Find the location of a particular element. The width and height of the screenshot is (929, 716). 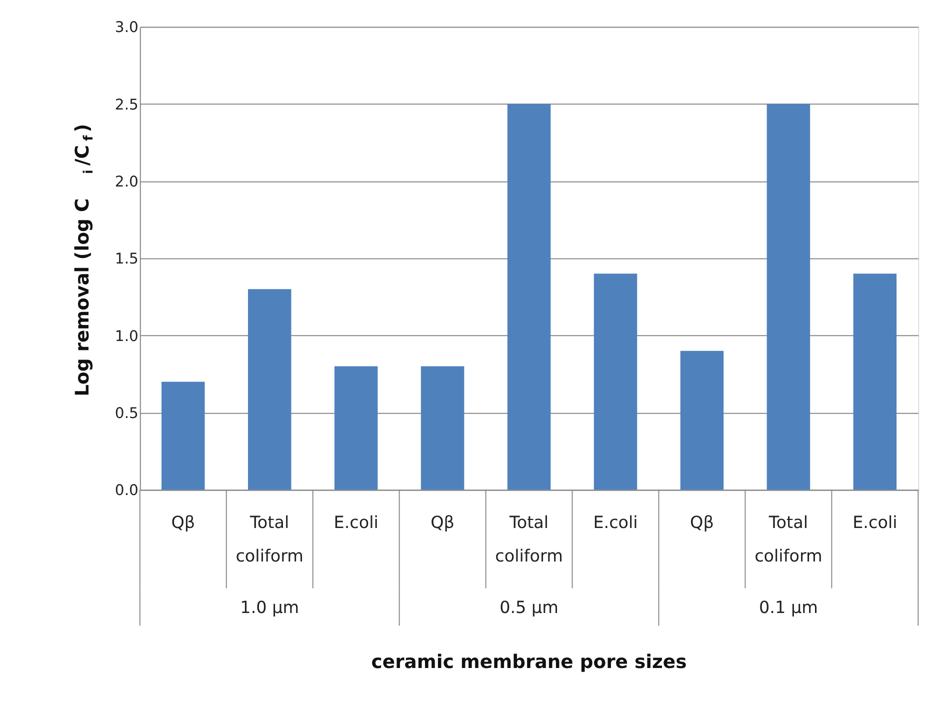

text: 0.5 µm is located at coordinates (529, 606).